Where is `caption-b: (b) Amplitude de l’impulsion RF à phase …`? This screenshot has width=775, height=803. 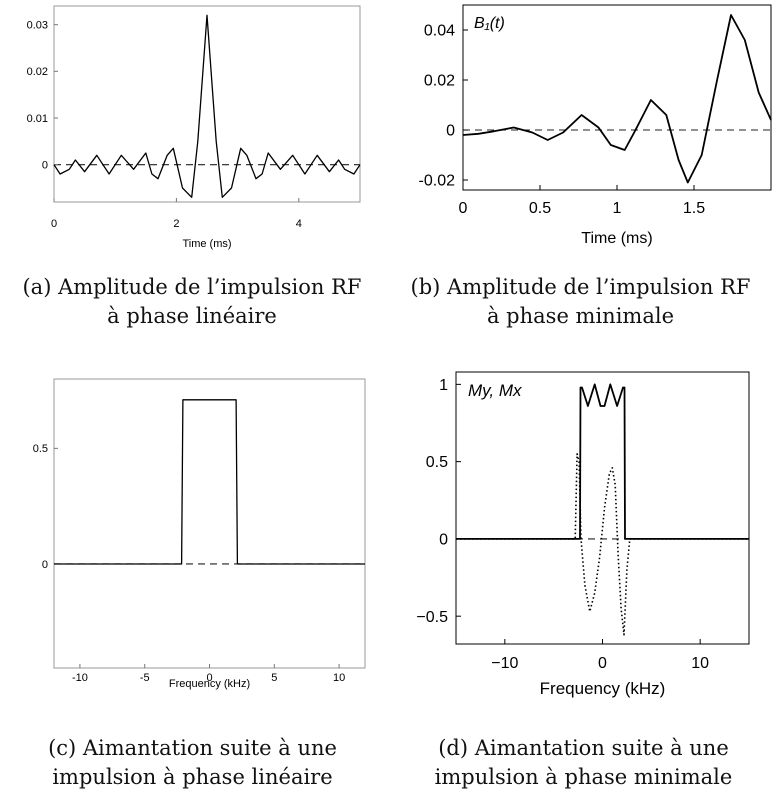 caption-b: (b) Amplitude de l’impulsion RF à phase … is located at coordinates (580, 302).